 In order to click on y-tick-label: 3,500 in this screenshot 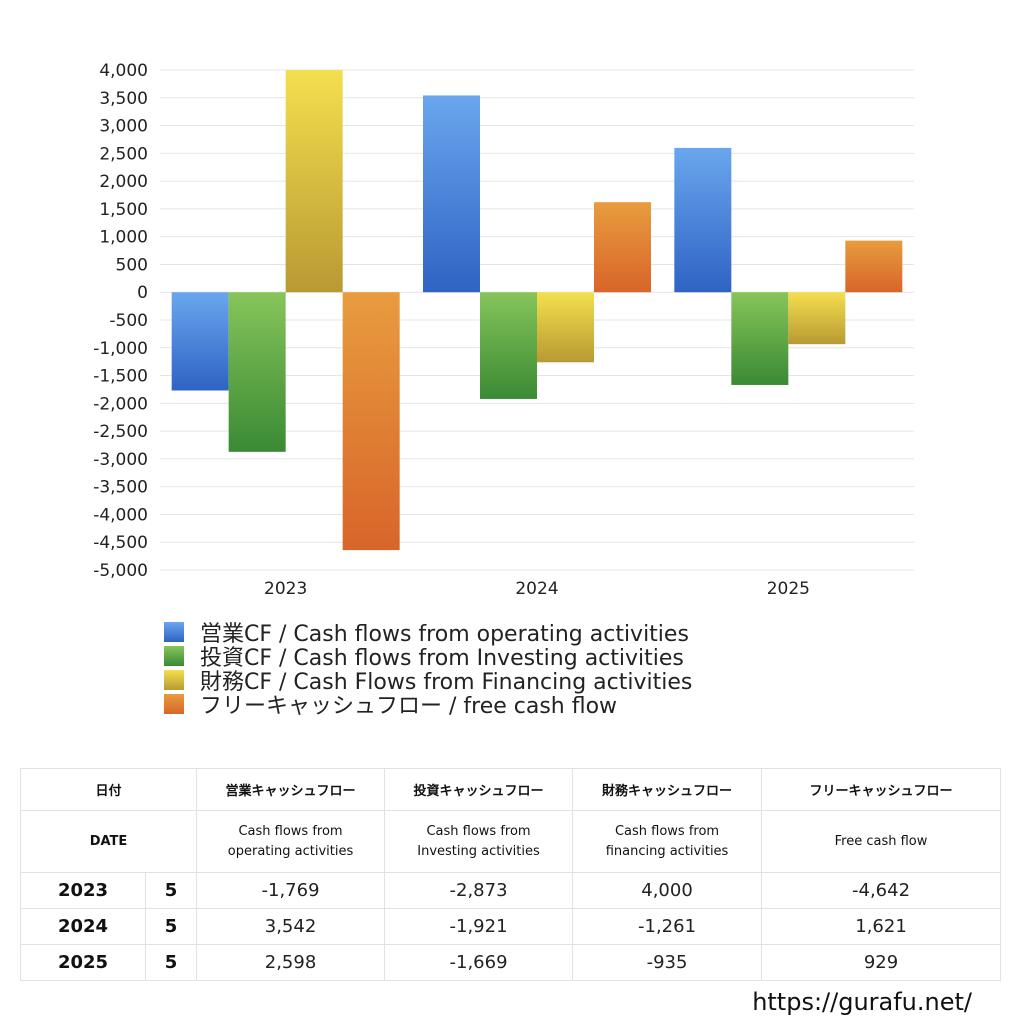, I will do `click(123, 99)`.